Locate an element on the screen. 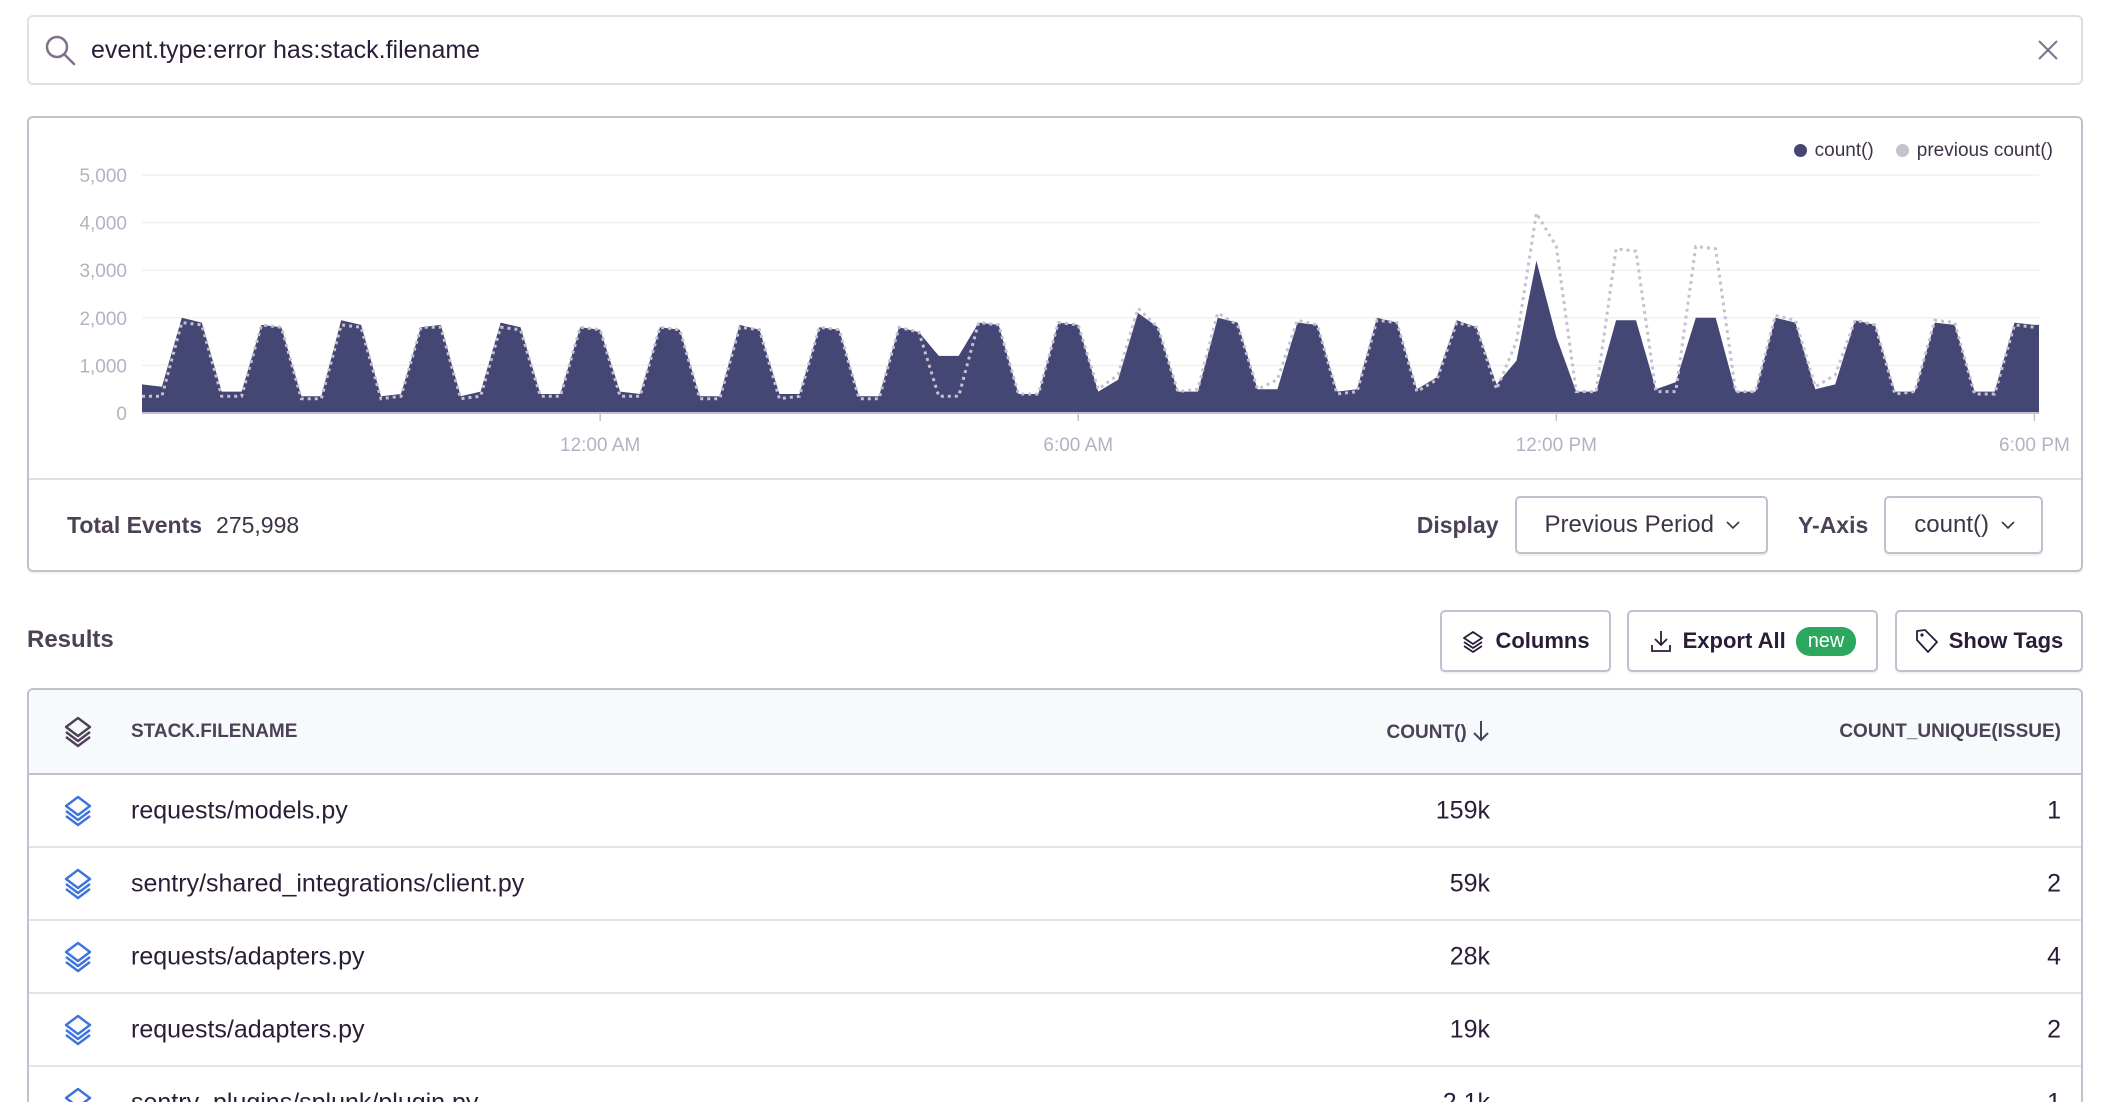 This screenshot has width=2110, height=1102. header-count: COUNT() is located at coordinates (1438, 732).